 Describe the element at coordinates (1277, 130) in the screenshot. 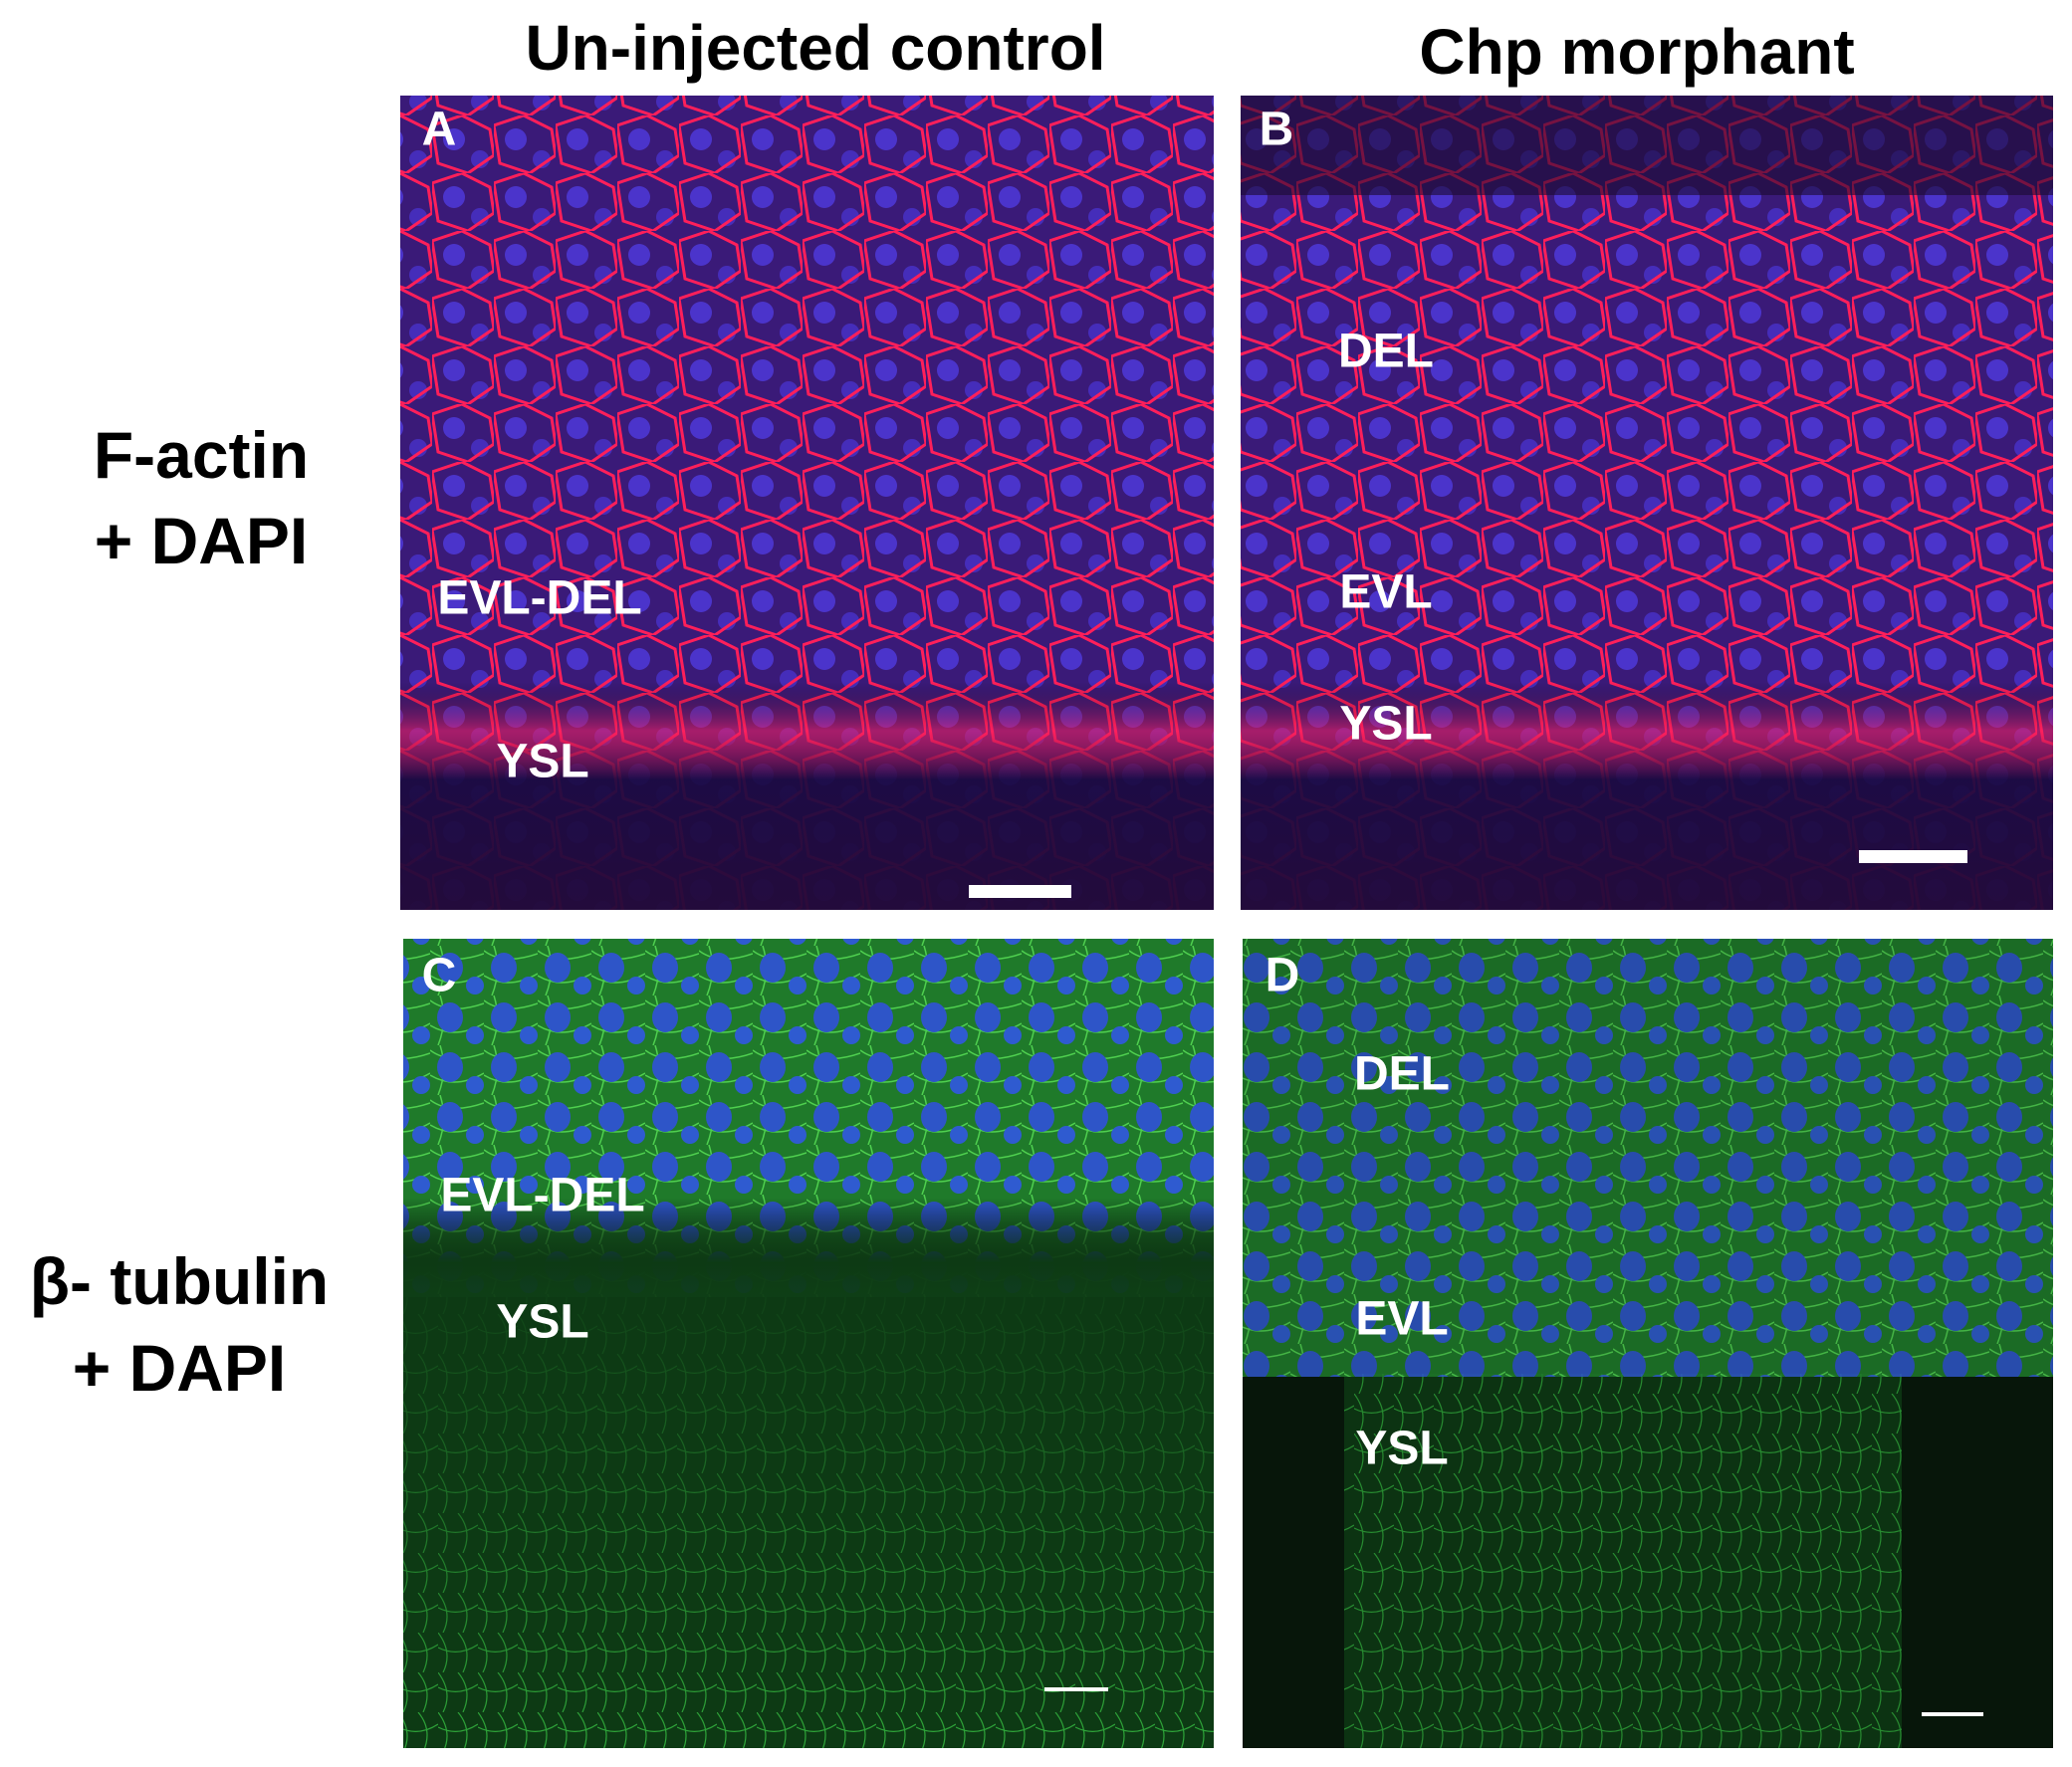

I see `panel-letter: B` at that location.